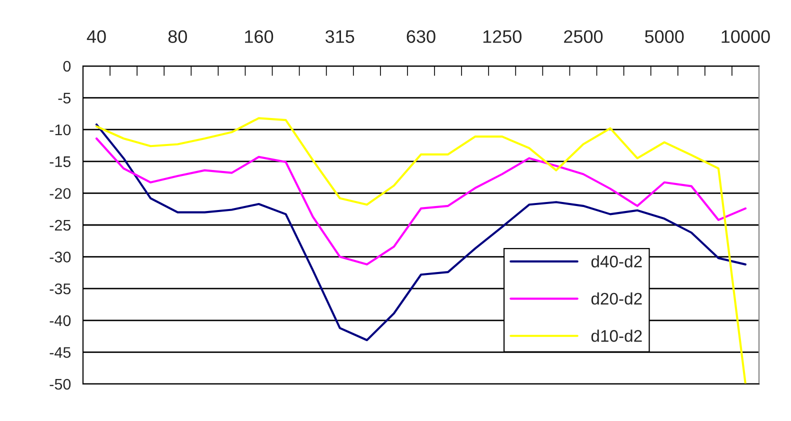 The image size is (791, 421). I want to click on y-tick-label: 0, so click(67, 66).